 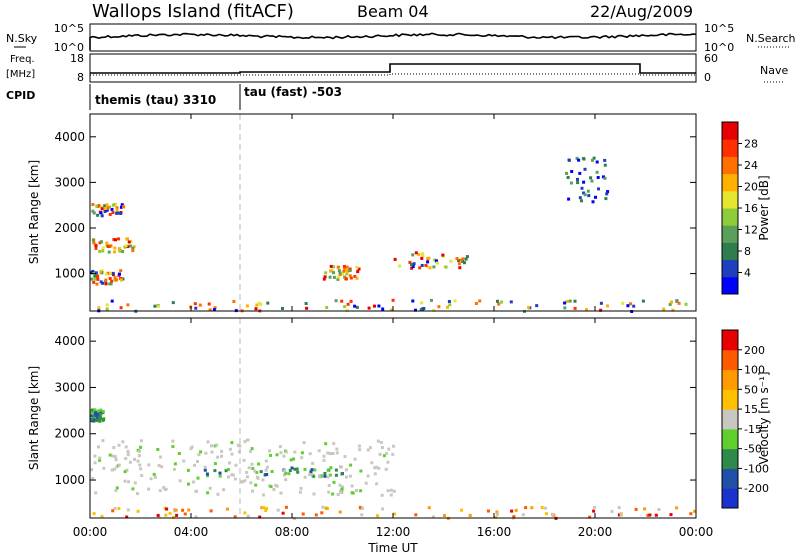 I want to click on power-colorbar-ticks: 28 24 20 16 12 8 4, so click(x=748, y=209).